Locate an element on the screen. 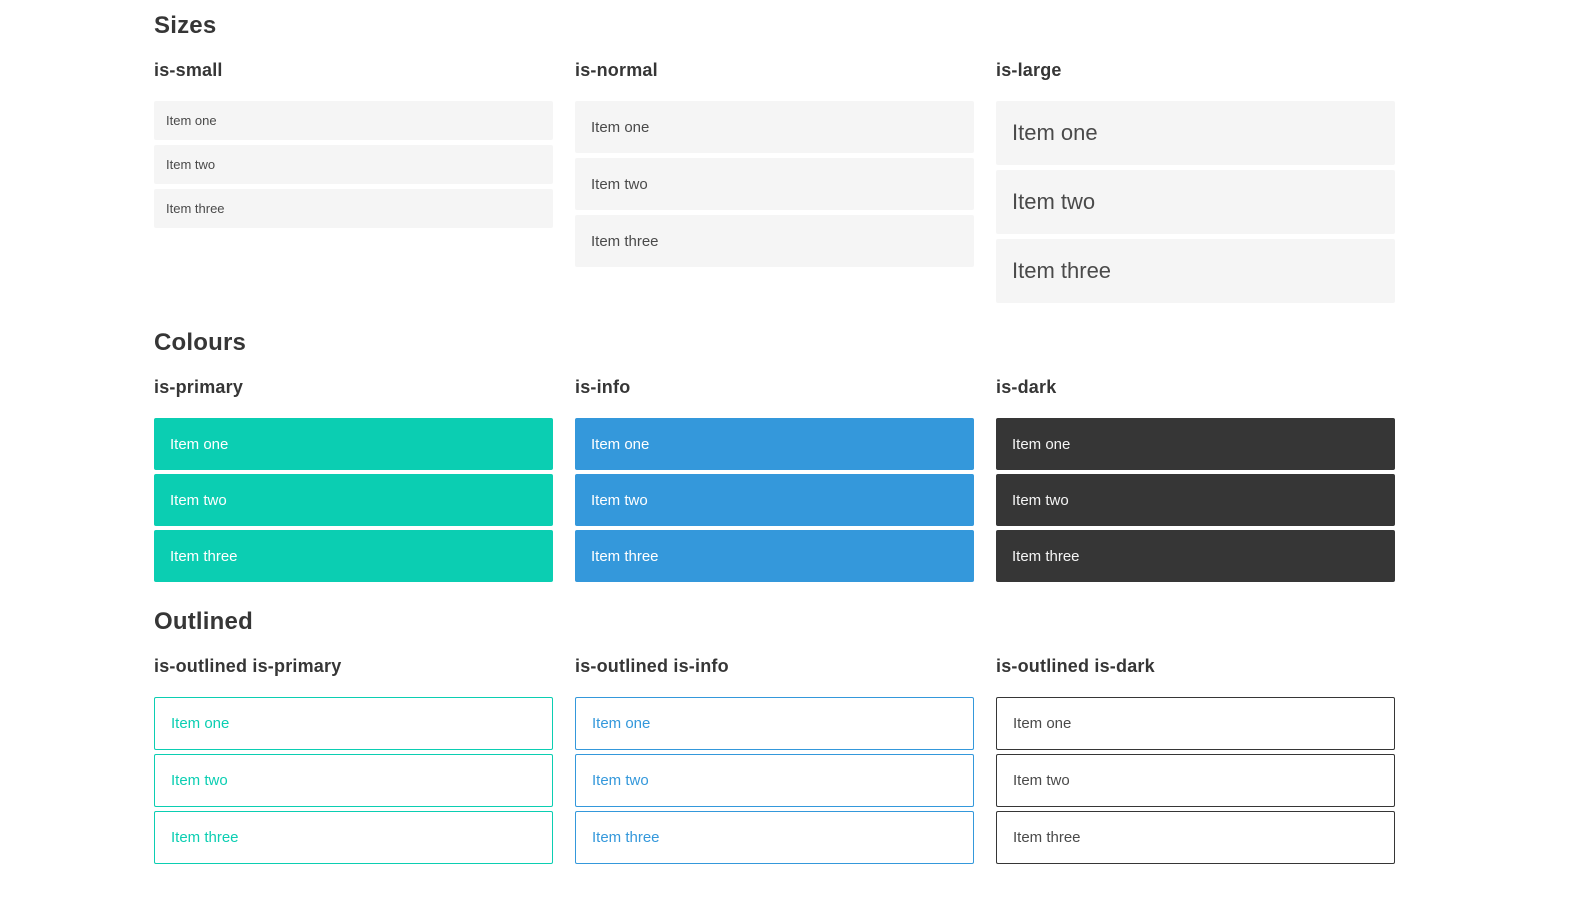 Image resolution: width=1595 pixels, height=897 pixels. item-list-large: Item one Item two Item three is located at coordinates (1195, 202).